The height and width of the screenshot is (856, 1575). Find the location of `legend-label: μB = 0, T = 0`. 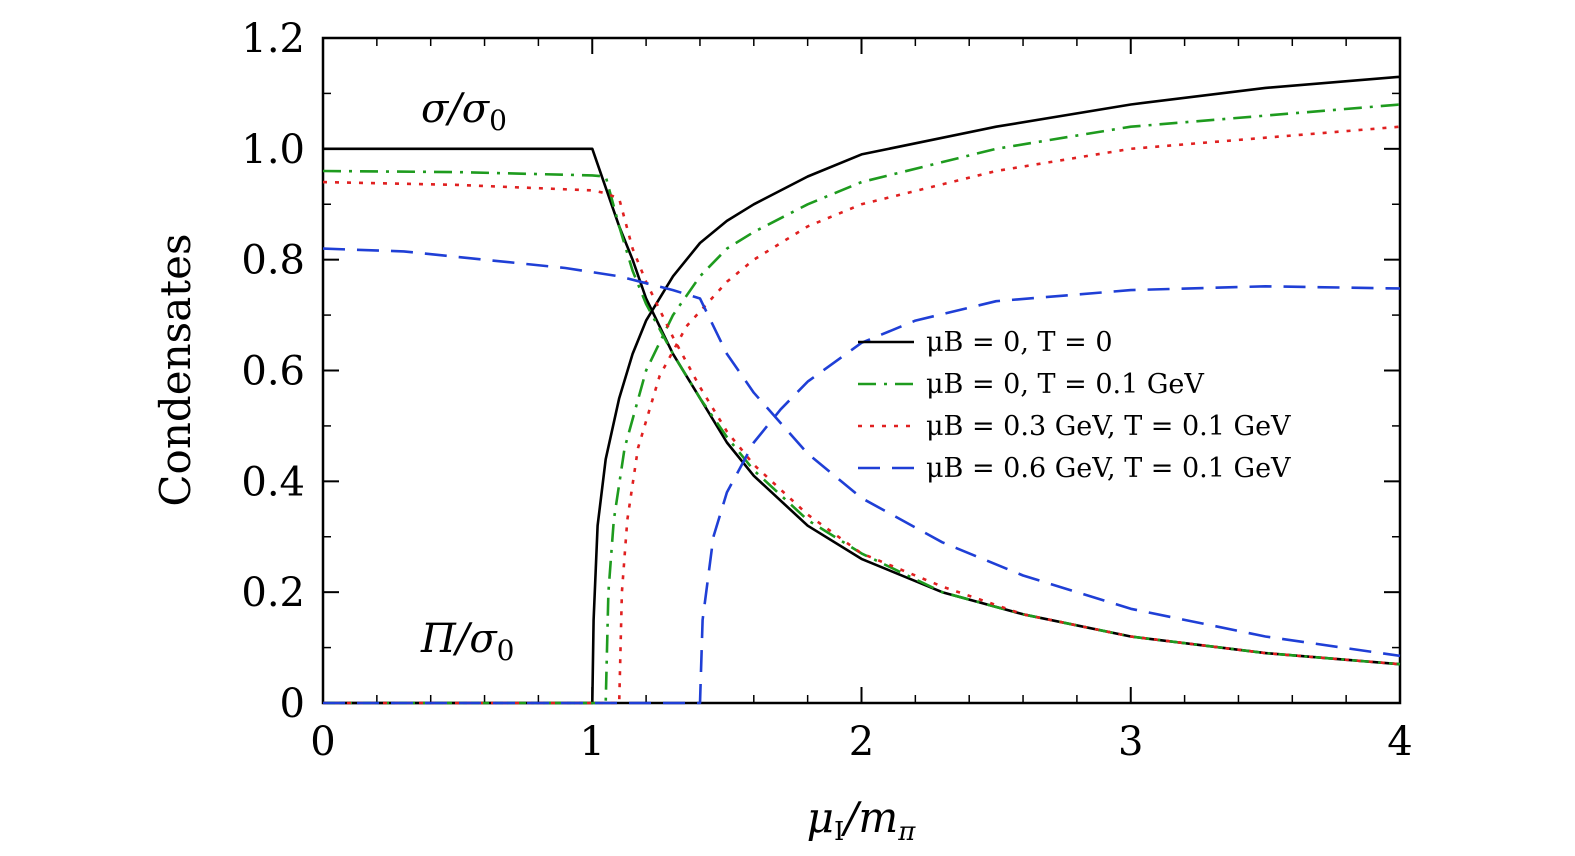

legend-label: μB = 0, T = 0 is located at coordinates (1019, 342).